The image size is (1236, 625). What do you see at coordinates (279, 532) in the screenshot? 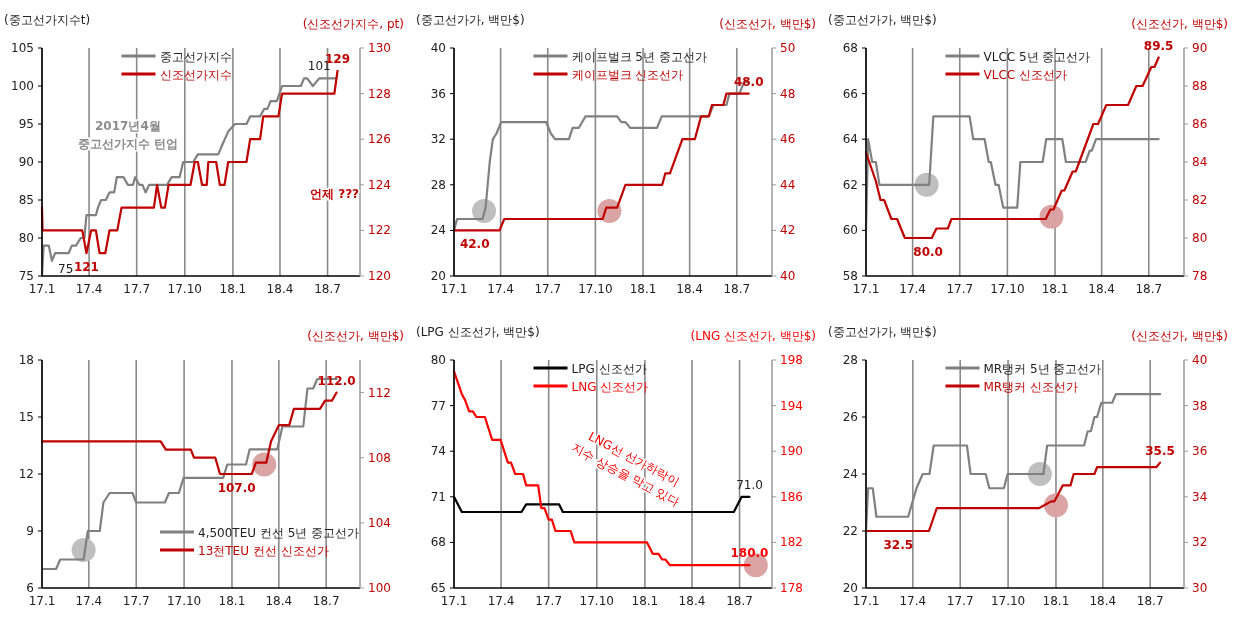
I see `legend-label: 4,500TEU 컨선 5년 중고선가` at bounding box center [279, 532].